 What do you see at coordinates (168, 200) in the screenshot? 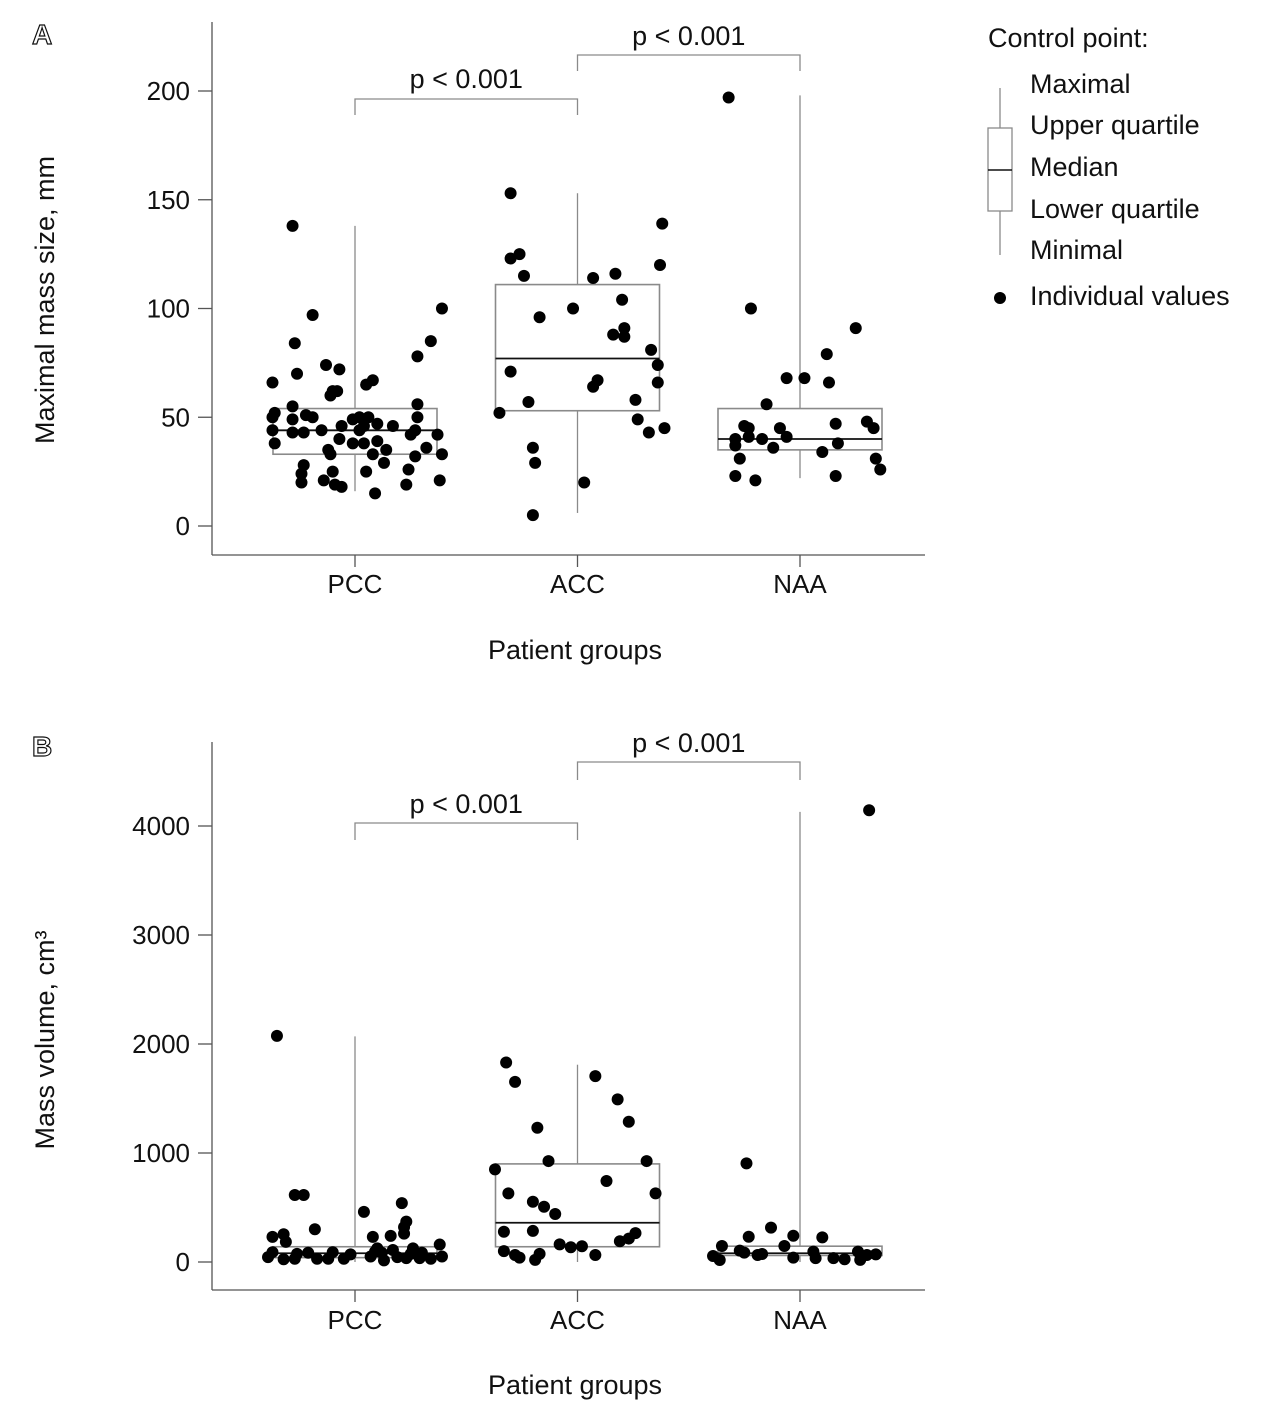
I see `y-tick-label: 150` at bounding box center [168, 200].